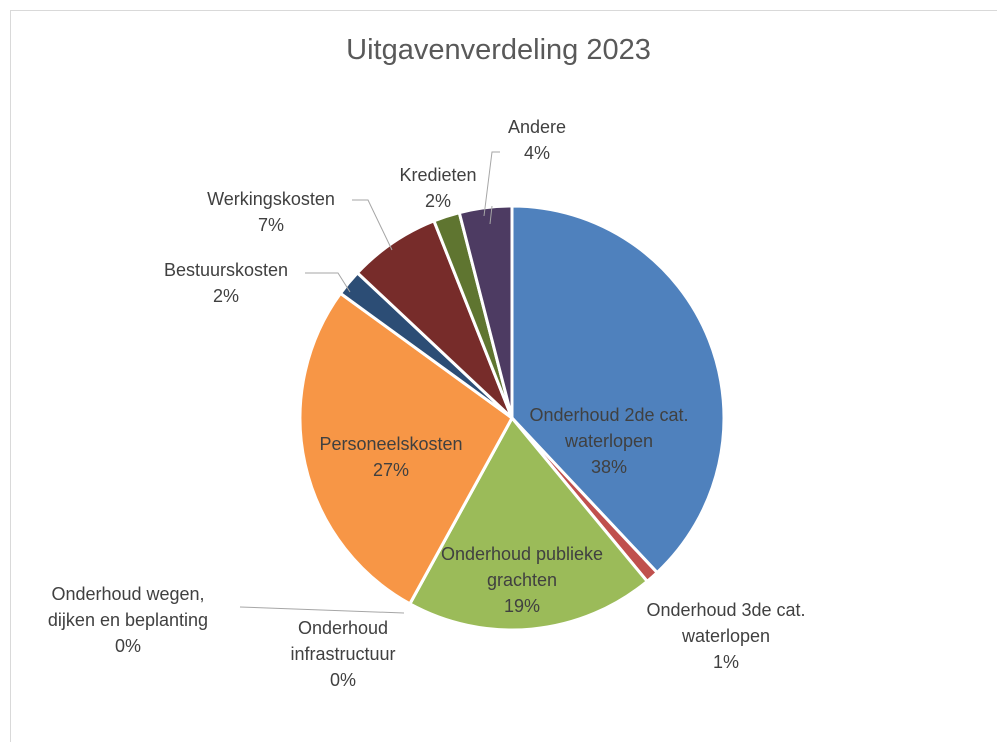 Image resolution: width=997 pixels, height=742 pixels. Describe the element at coordinates (438, 188) in the screenshot. I see `data-label: Kredieten 2%` at that location.